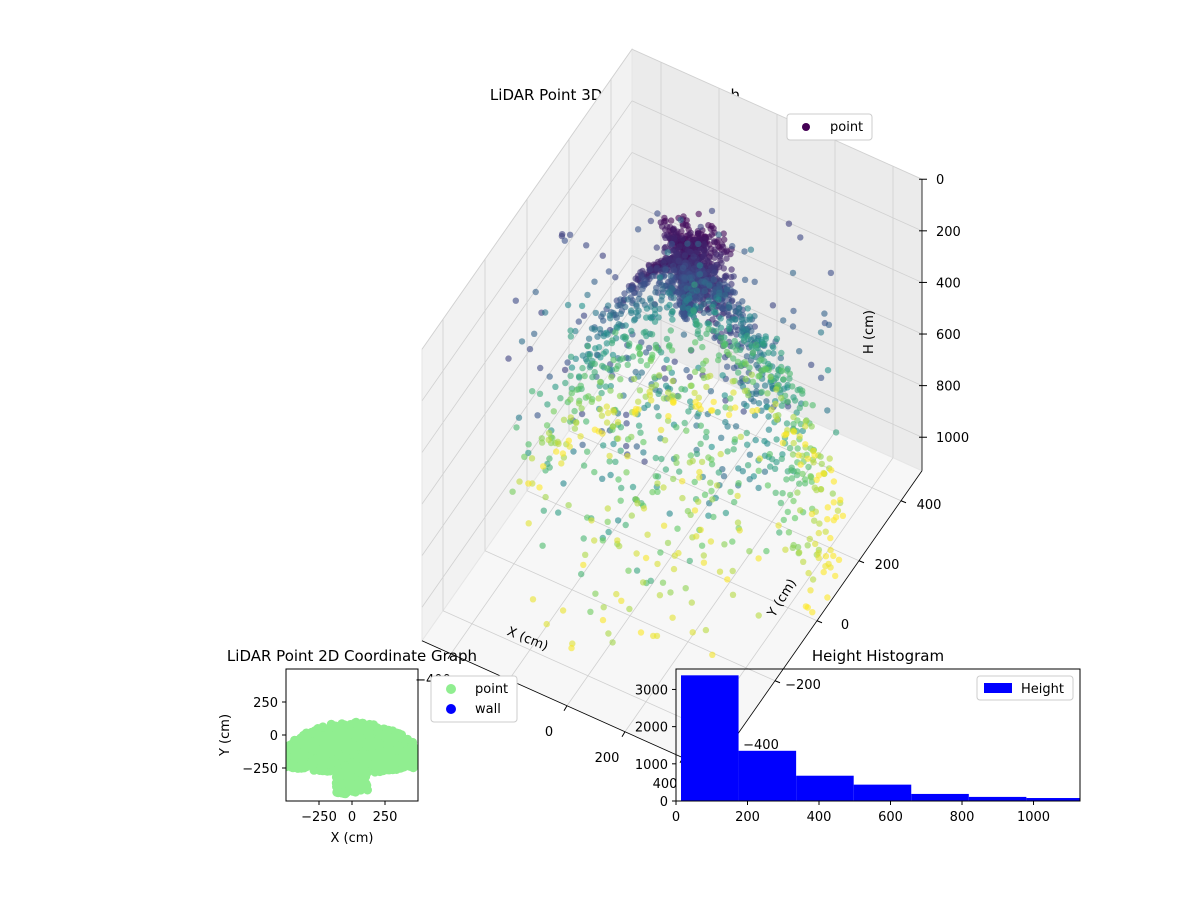 The image size is (1200, 900). What do you see at coordinates (651, 728) in the screenshot?
I see `y-tick-label-histogram: 2000` at bounding box center [651, 728].